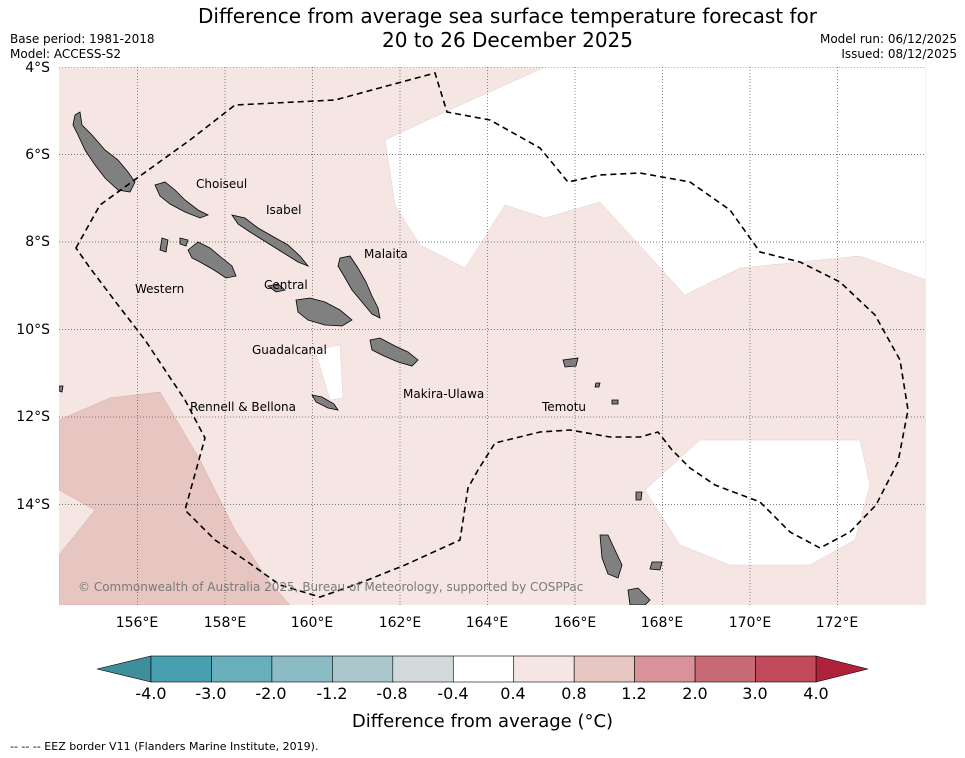 The image size is (965, 758). What do you see at coordinates (816, 693) in the screenshot?
I see `colorbar-tick-label: 4.0` at bounding box center [816, 693].